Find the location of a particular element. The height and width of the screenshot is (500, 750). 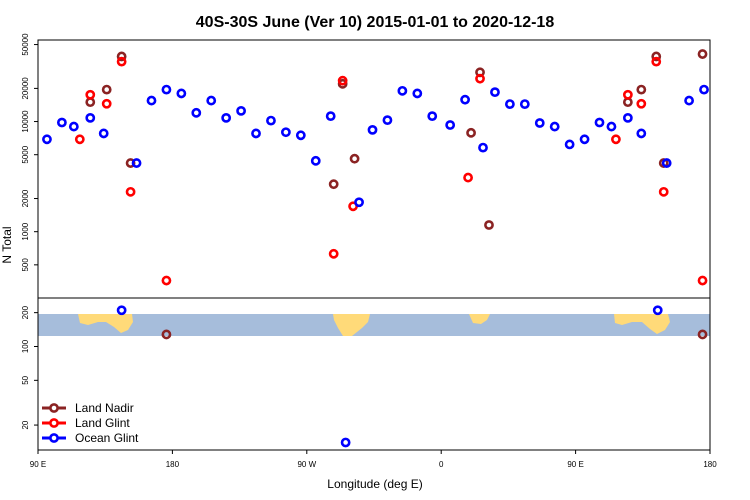

upper-y-tick-label: 2000 is located at coordinates (25, 198).